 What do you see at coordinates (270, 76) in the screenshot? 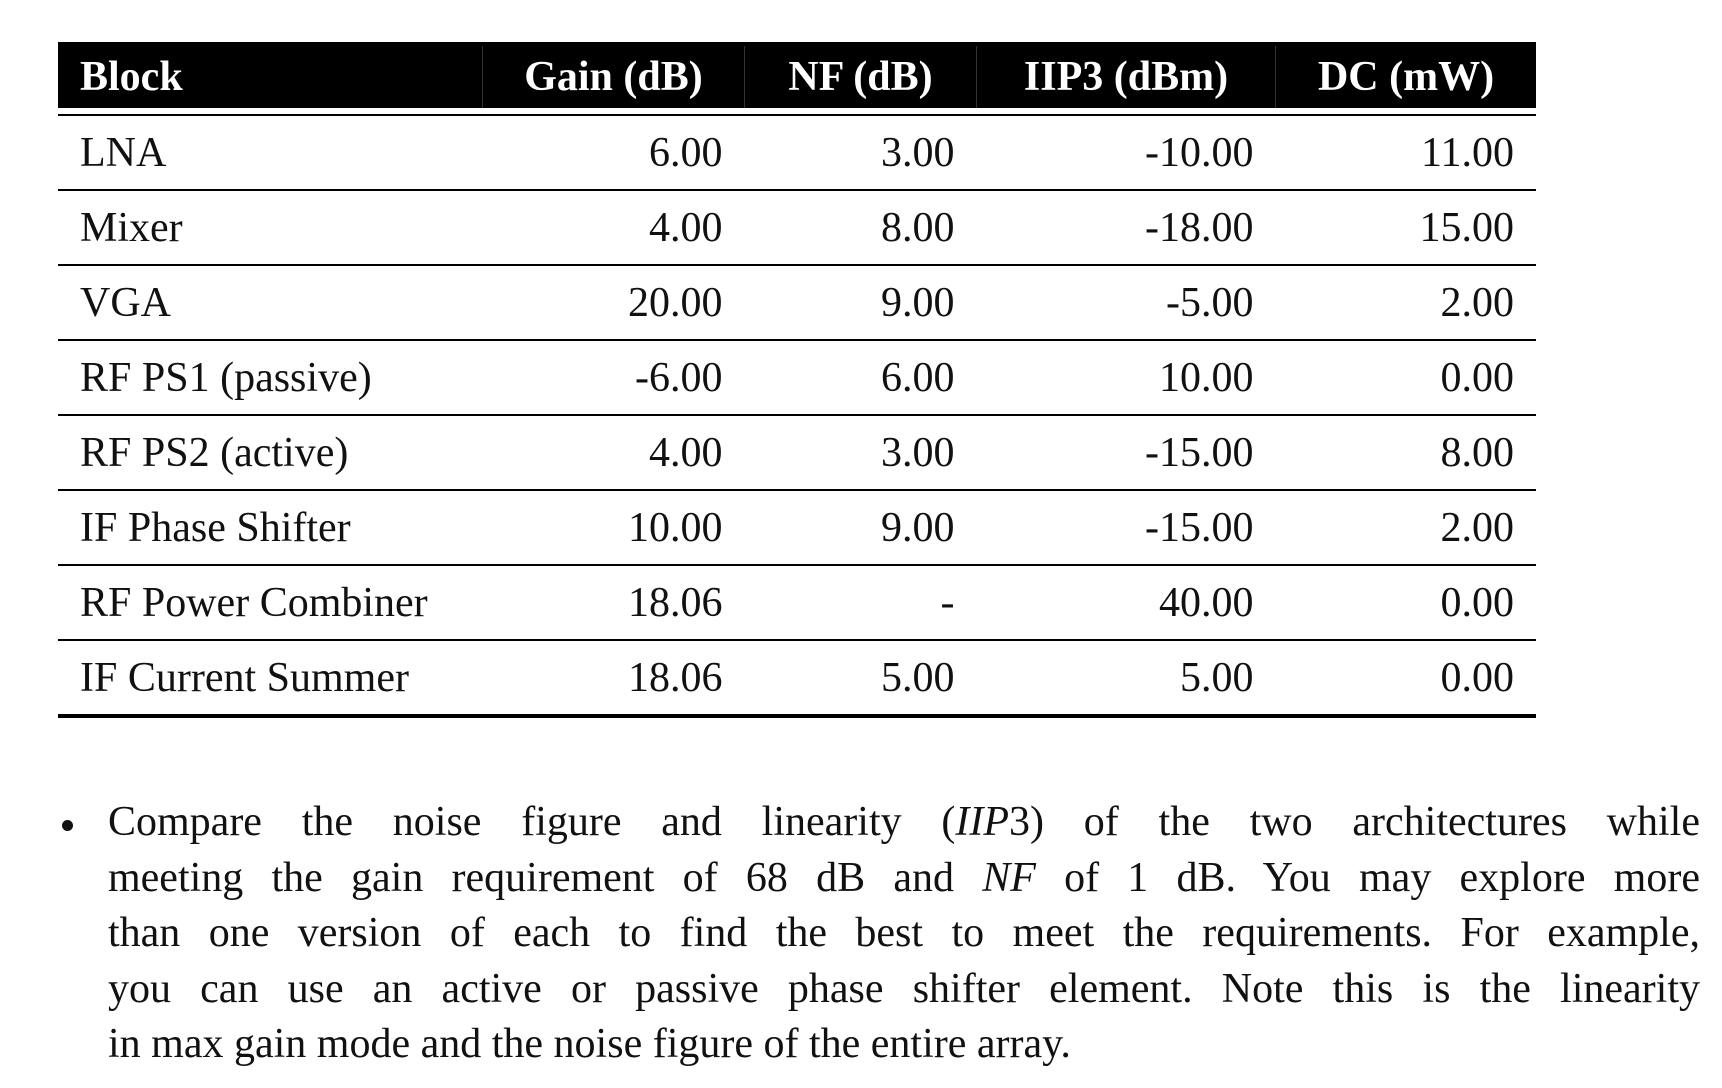
I see `header-cell: Block` at bounding box center [270, 76].